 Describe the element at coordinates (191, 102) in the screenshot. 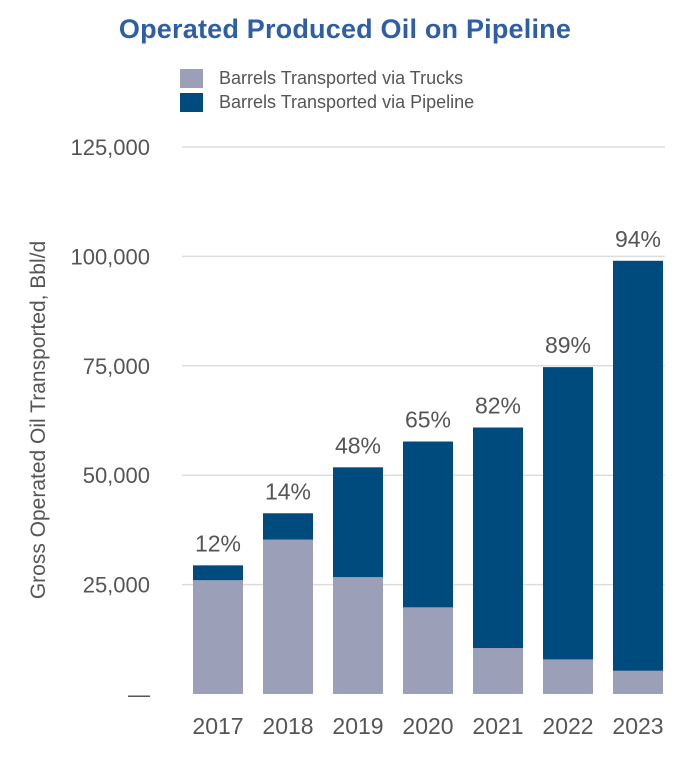

I see `legend-swatch-pipeline` at that location.